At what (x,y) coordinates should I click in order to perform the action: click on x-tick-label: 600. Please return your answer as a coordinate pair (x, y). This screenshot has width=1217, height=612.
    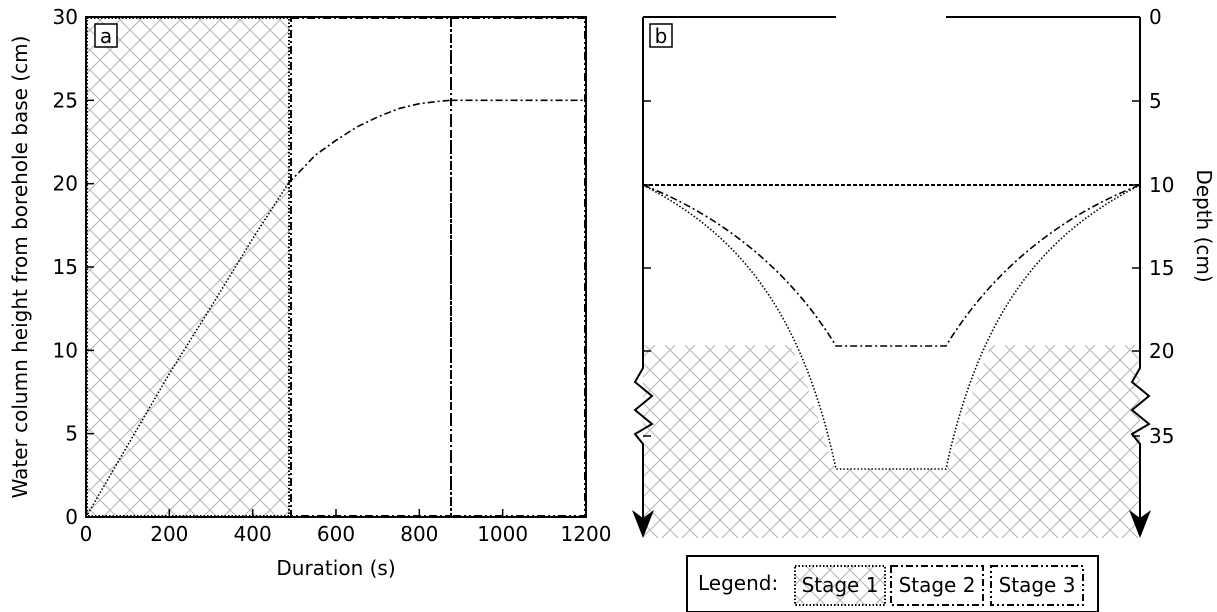
    Looking at the image, I should click on (336, 534).